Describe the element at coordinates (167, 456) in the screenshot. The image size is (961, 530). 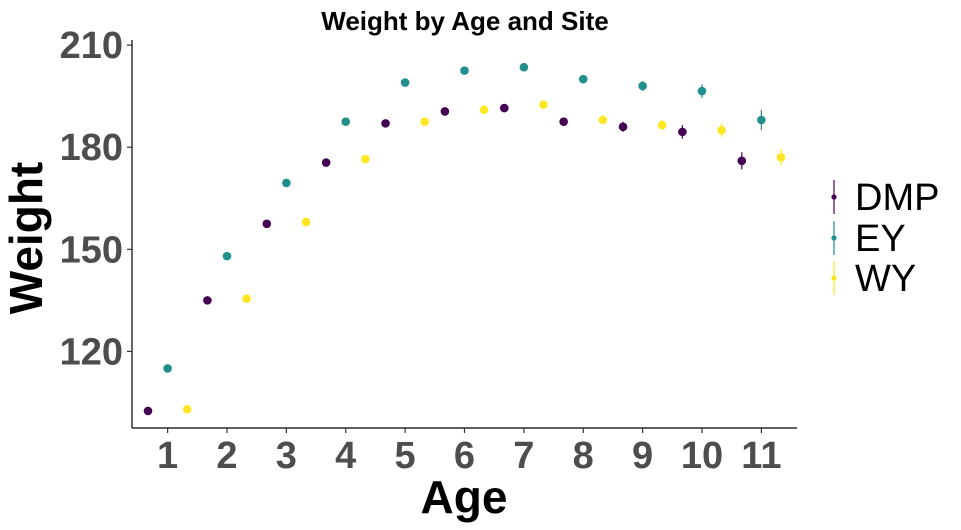
I see `x-tick-label: 1` at that location.